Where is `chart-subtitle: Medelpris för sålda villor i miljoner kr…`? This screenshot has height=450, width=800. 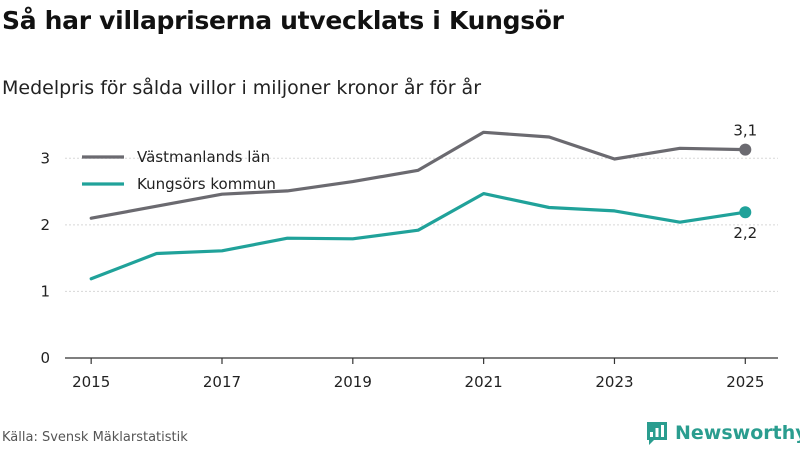
chart-subtitle: Medelpris för sålda villor i miljoner kr… is located at coordinates (242, 88).